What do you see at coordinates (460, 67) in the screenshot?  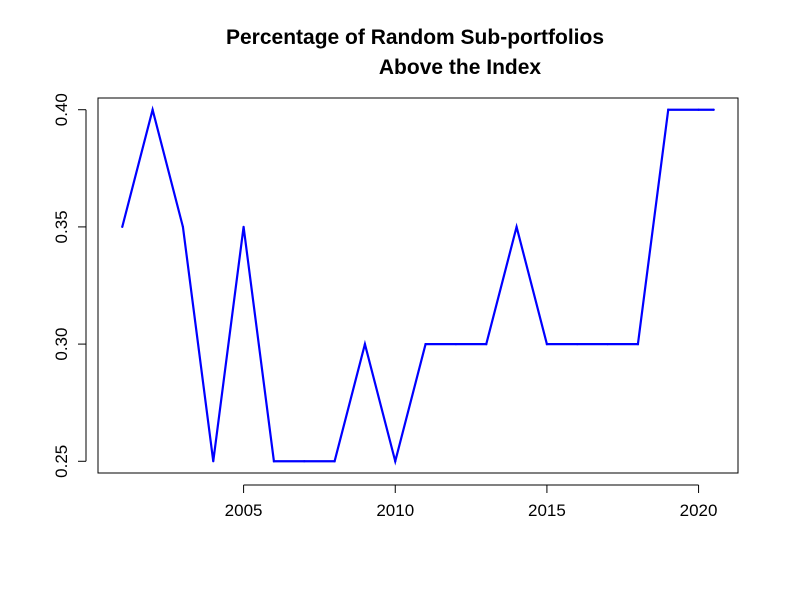 I see `chart-title-line-2: Above the Index` at bounding box center [460, 67].